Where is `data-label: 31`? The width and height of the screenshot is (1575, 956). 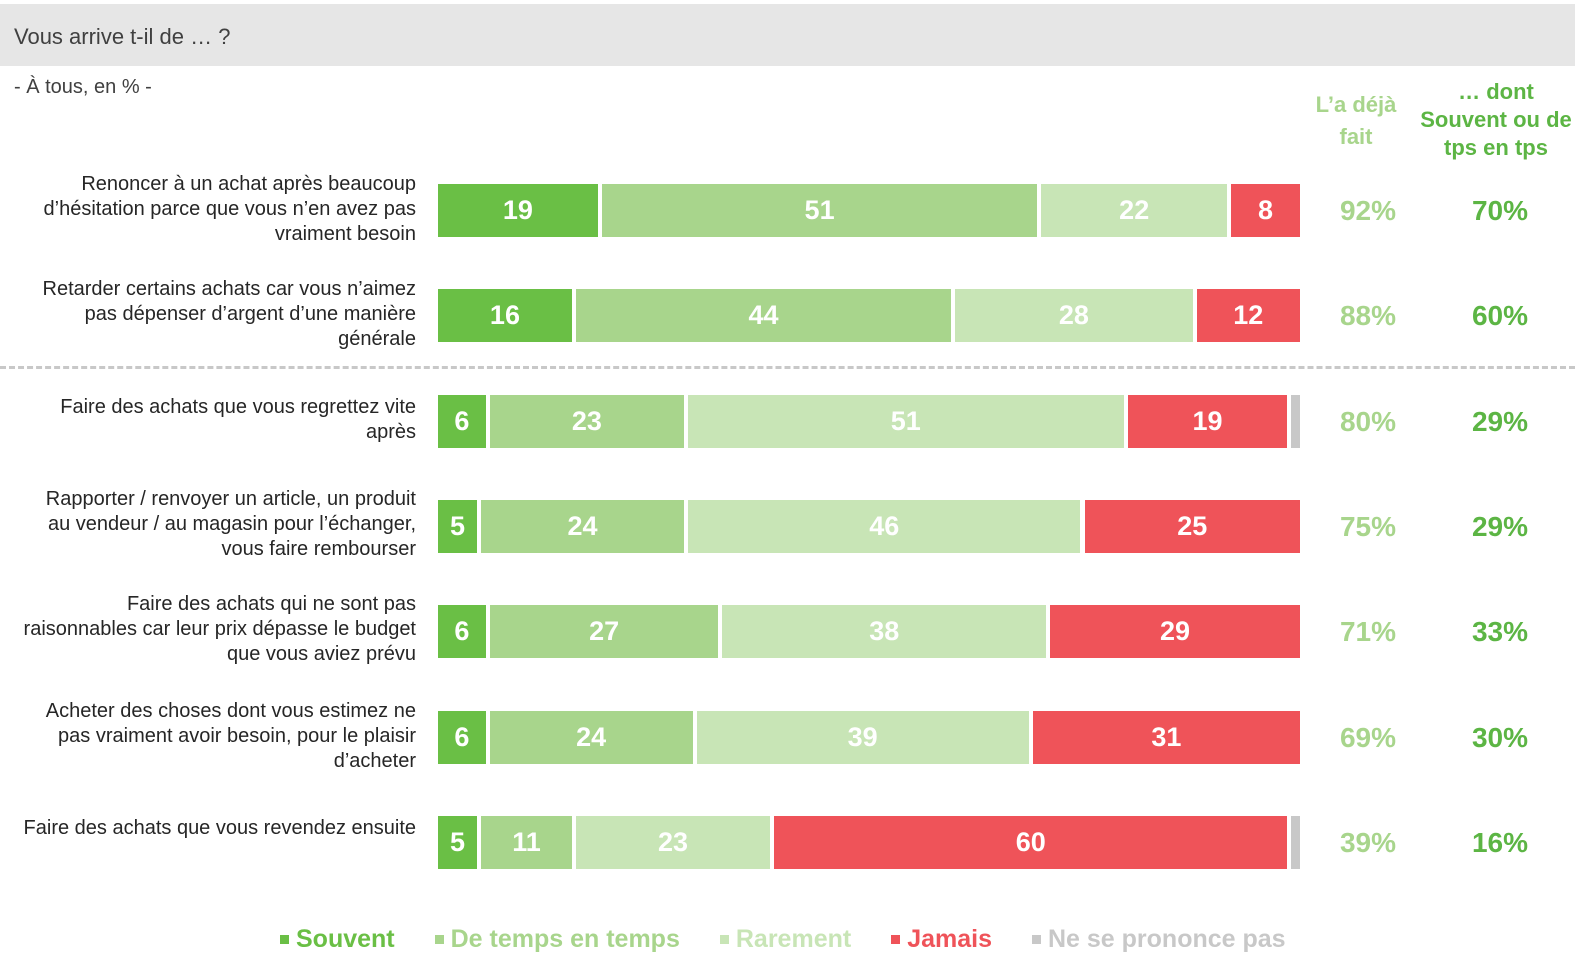 data-label: 31 is located at coordinates (1166, 737).